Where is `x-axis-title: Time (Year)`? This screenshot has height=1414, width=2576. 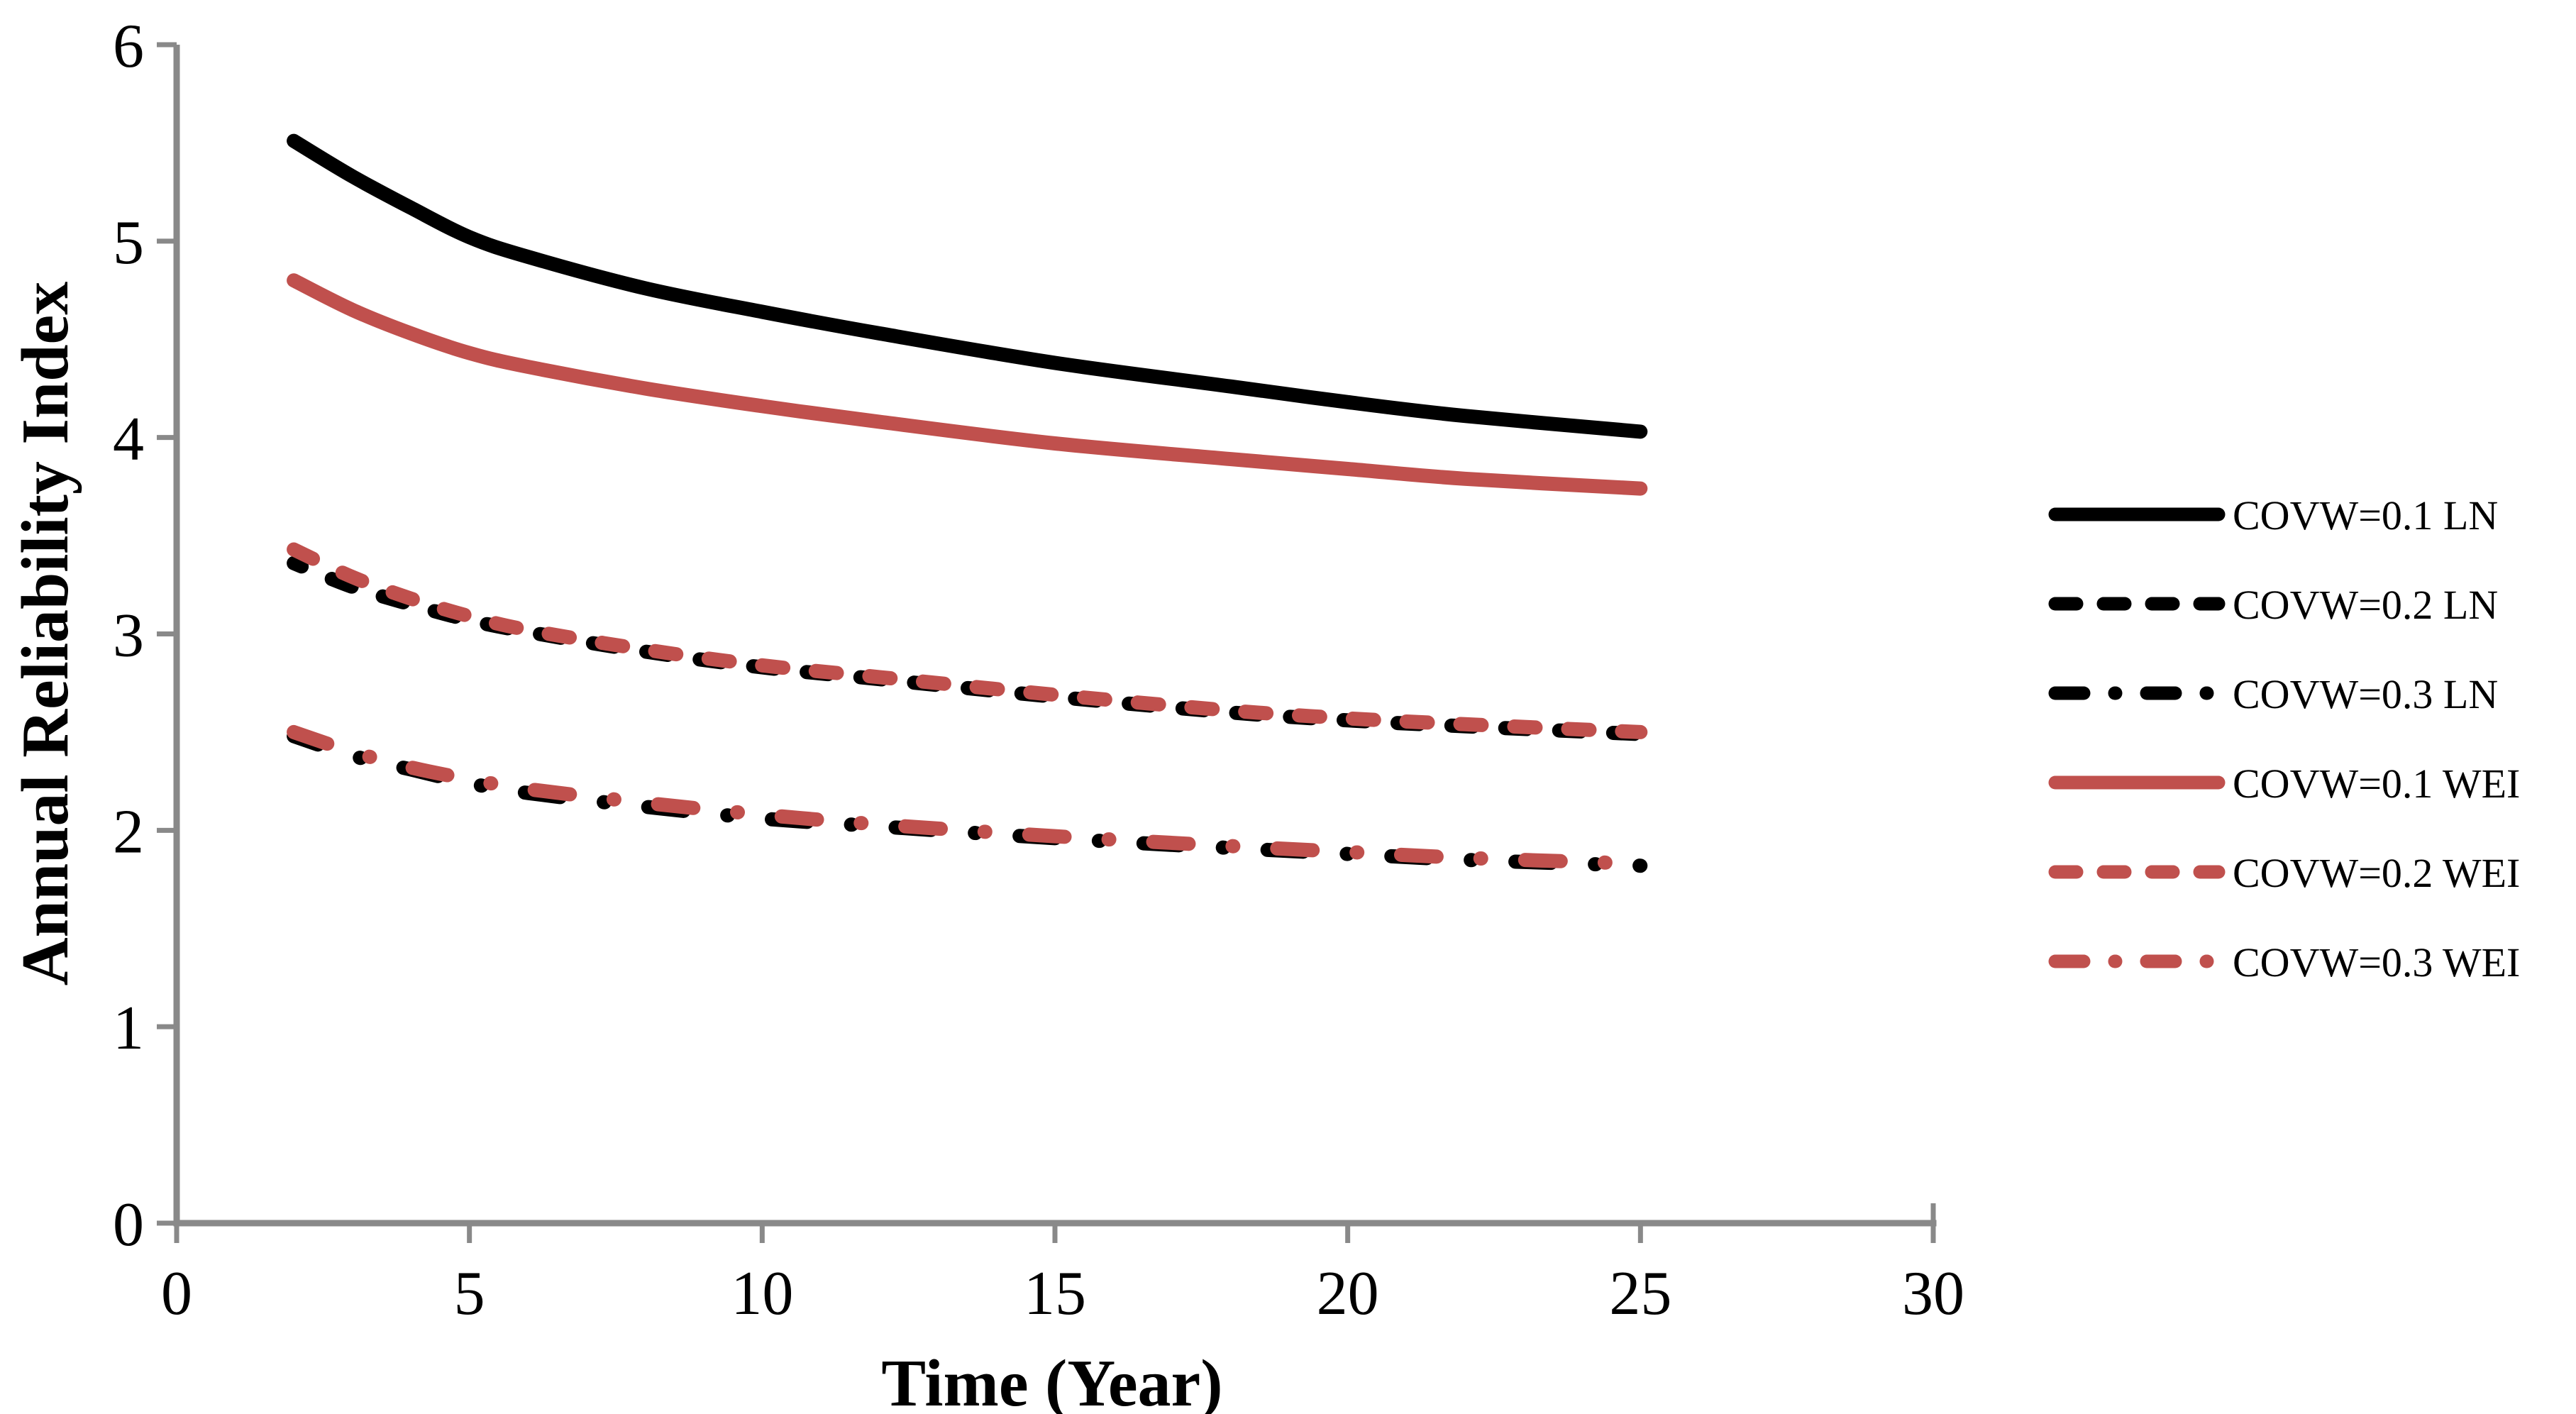 x-axis-title: Time (Year) is located at coordinates (1051, 1380).